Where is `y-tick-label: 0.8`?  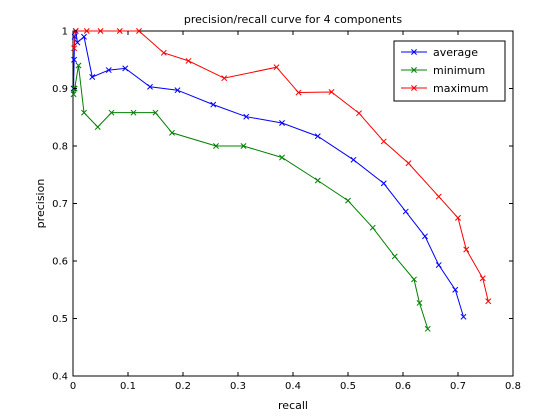
y-tick-label: 0.8 is located at coordinates (60, 147).